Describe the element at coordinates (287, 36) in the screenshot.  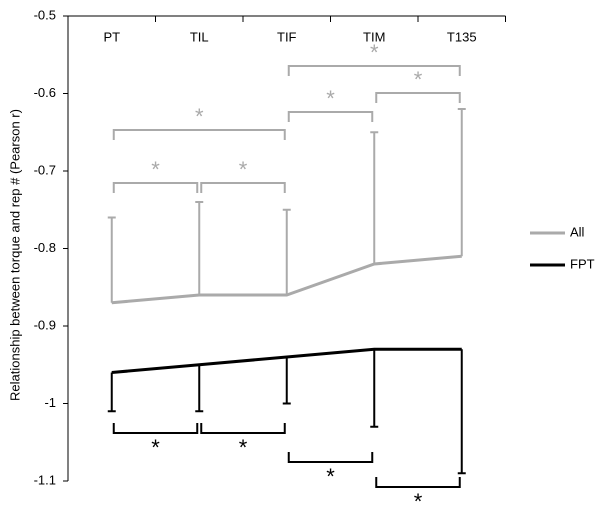
I see `x-tick-label: TIF` at that location.